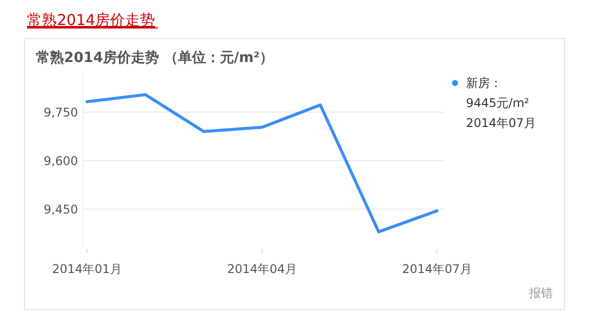 This screenshot has width=611, height=323. Describe the element at coordinates (61, 112) in the screenshot. I see `y-tick-label: 9,750` at that location.